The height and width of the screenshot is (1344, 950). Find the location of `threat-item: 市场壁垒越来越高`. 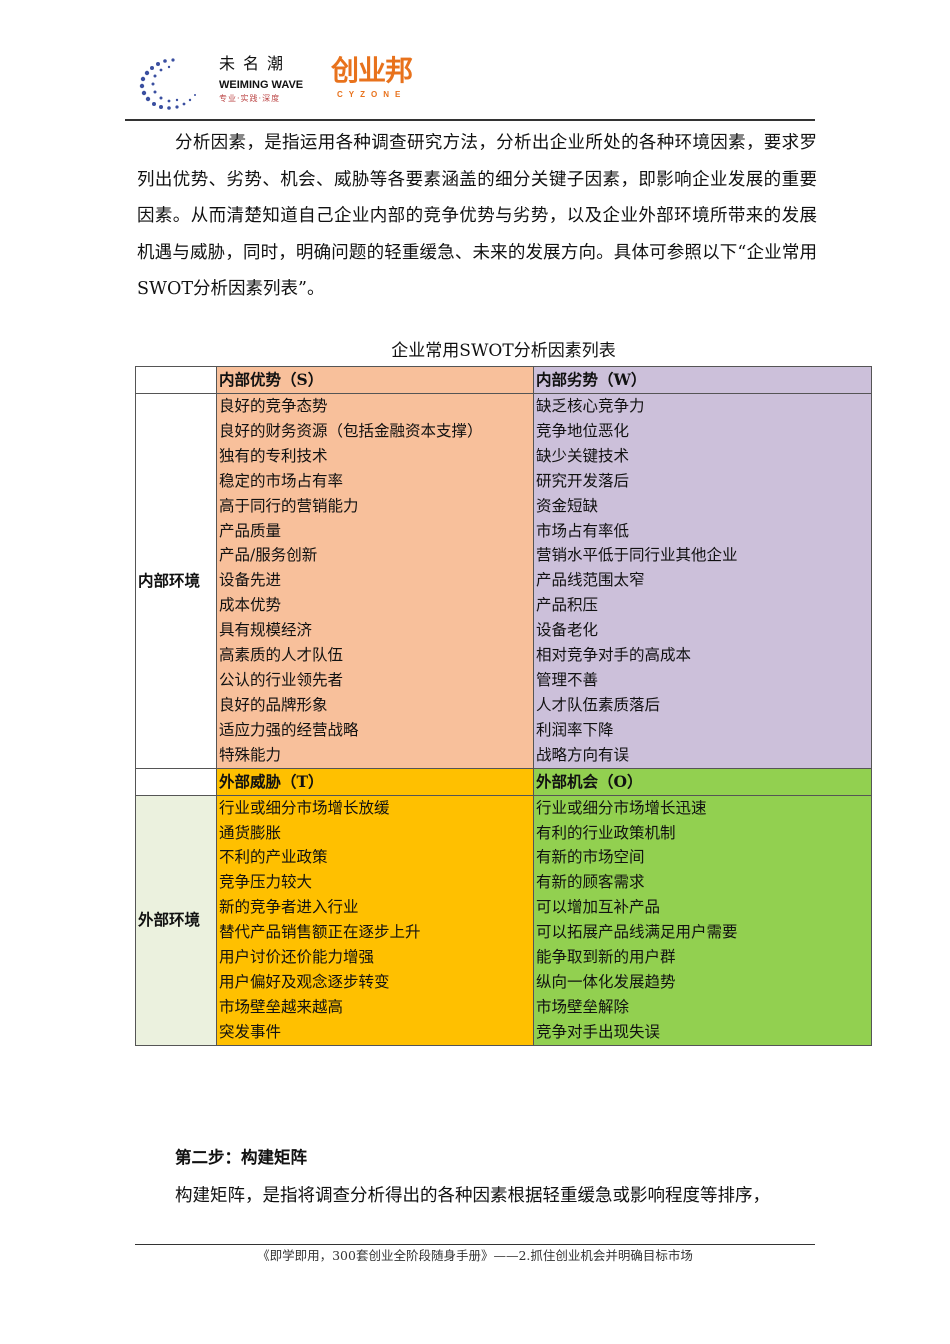

threat-item: 市场壁垒越来越高 is located at coordinates (281, 1006).